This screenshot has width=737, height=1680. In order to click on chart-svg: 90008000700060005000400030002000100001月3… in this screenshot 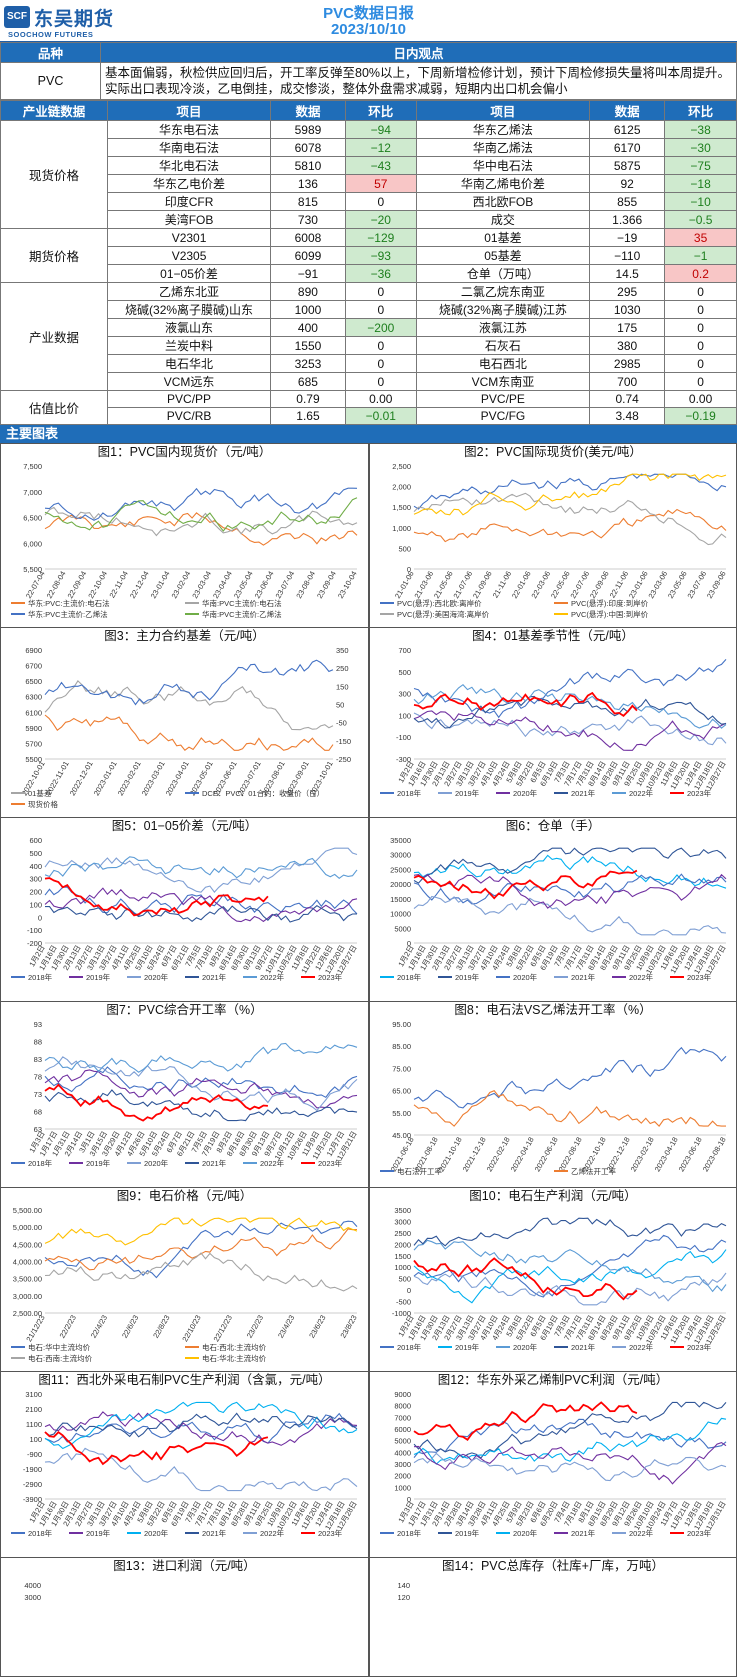, I will do `click(554, 1464)`.